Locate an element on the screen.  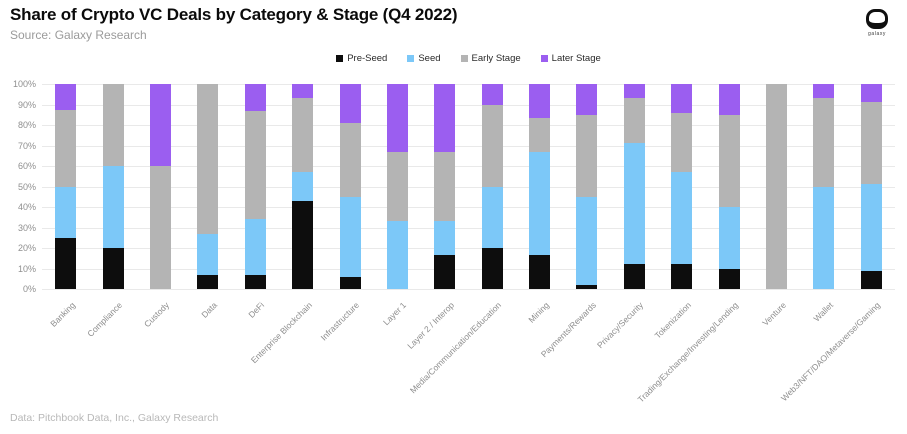
y-tick-label: 80% is located at coordinates (26, 125).